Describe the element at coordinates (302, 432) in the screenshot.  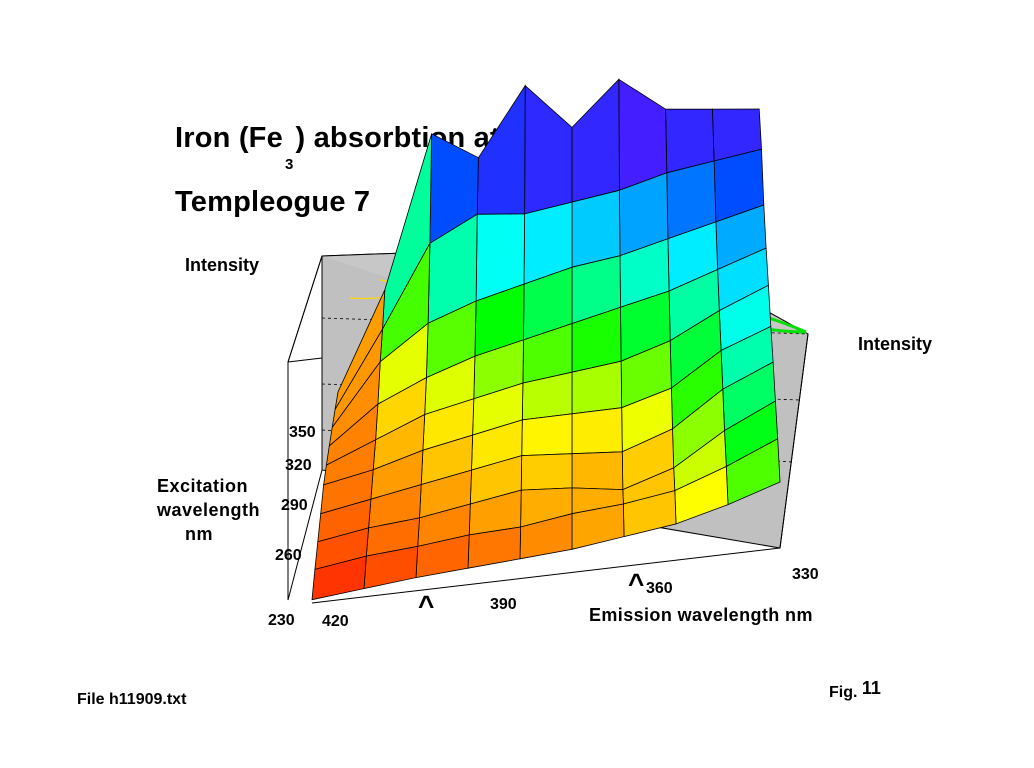
I see `excitation-tick-350: 350` at that location.